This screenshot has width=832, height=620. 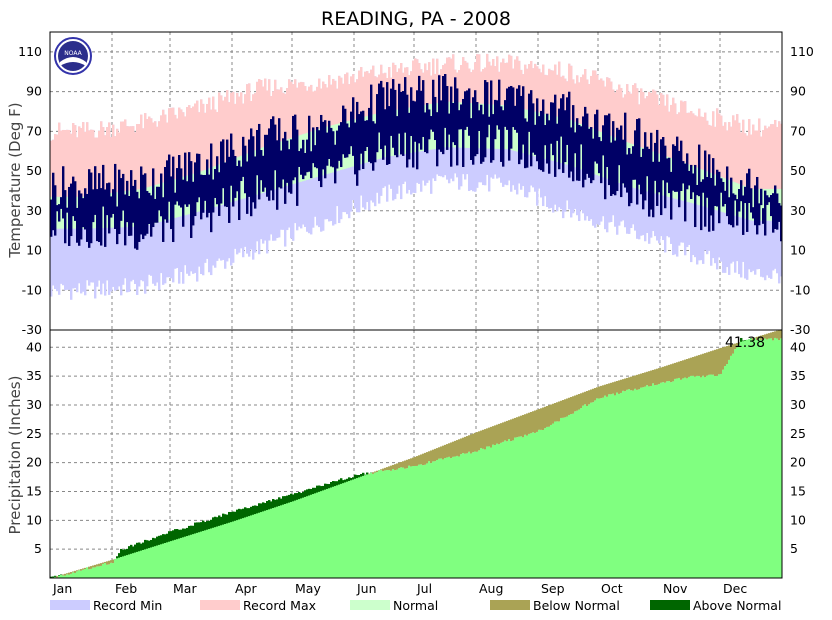 What do you see at coordinates (798, 91) in the screenshot?
I see `temp-tick-right: 90` at bounding box center [798, 91].